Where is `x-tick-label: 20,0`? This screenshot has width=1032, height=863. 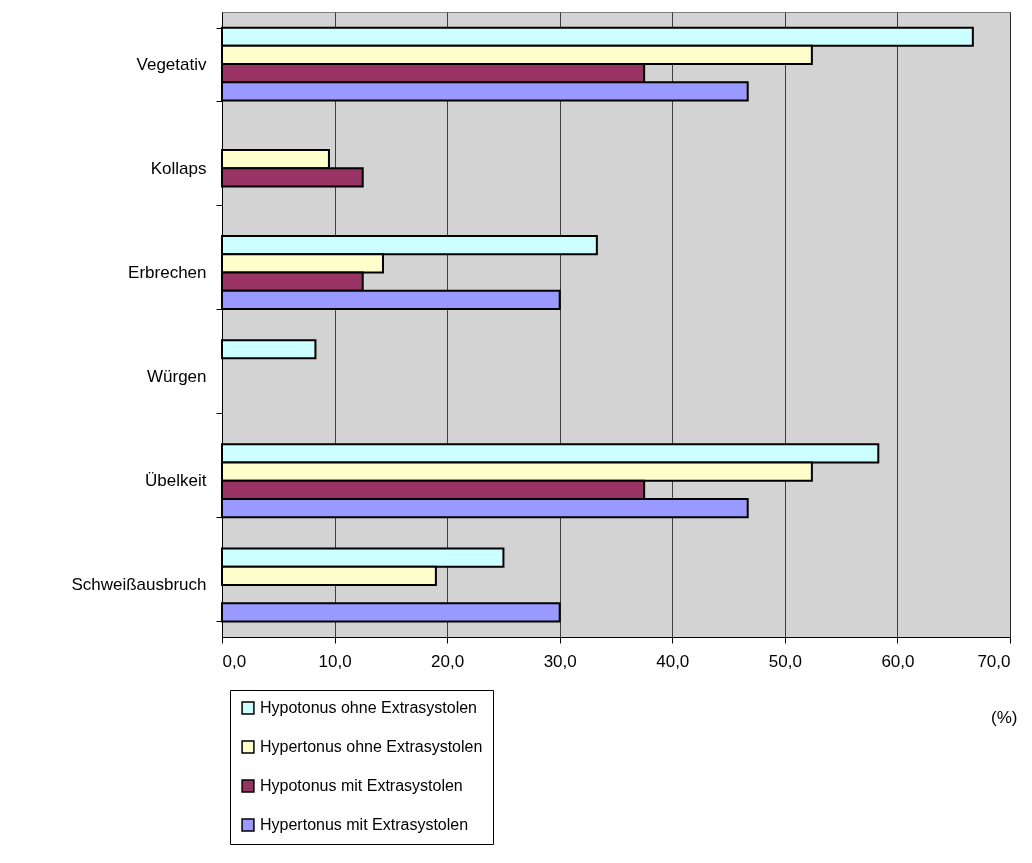 x-tick-label: 20,0 is located at coordinates (448, 661).